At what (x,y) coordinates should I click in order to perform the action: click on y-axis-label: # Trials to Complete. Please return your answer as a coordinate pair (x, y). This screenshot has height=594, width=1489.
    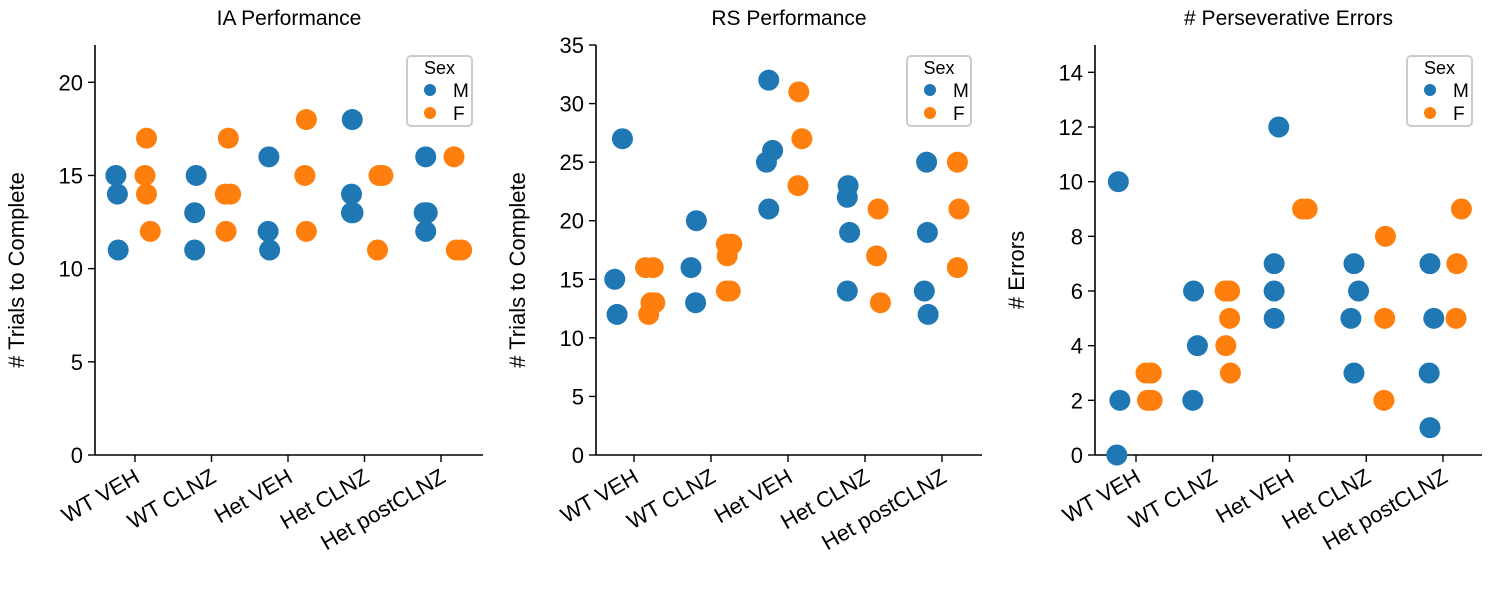
    Looking at the image, I should click on (16, 270).